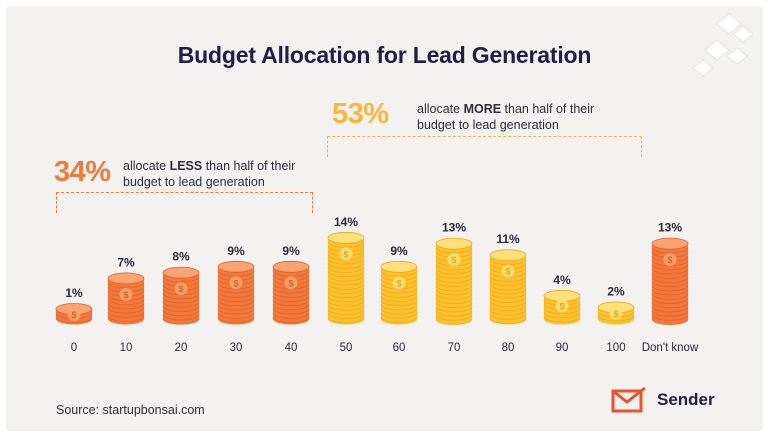 Image resolution: width=769 pixels, height=439 pixels. Describe the element at coordinates (670, 281) in the screenshot. I see `coin-stack-don-t-know: $` at that location.